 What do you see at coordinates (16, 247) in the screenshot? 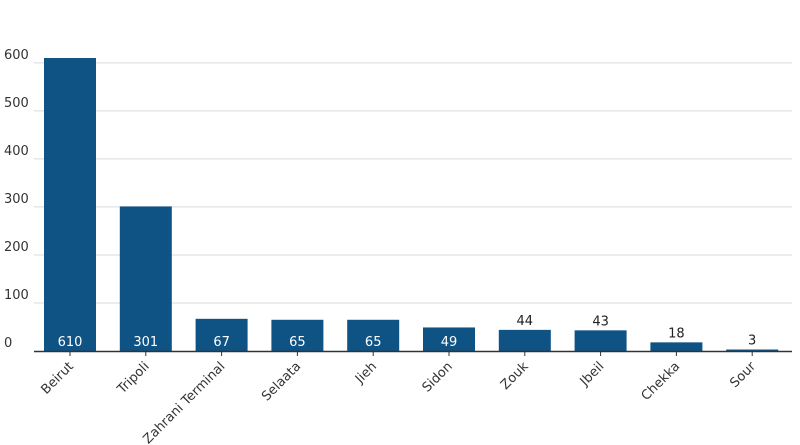
I see `y-tick-label: 200` at bounding box center [16, 247].